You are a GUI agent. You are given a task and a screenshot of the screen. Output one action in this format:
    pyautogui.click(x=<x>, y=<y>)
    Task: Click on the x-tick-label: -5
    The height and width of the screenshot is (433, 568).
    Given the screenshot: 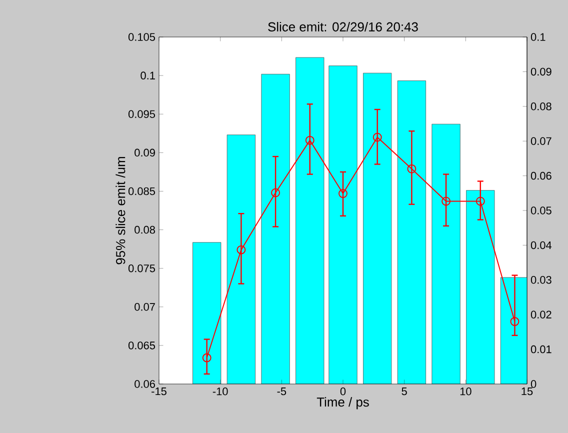 What is the action you would take?
    pyautogui.click(x=281, y=392)
    